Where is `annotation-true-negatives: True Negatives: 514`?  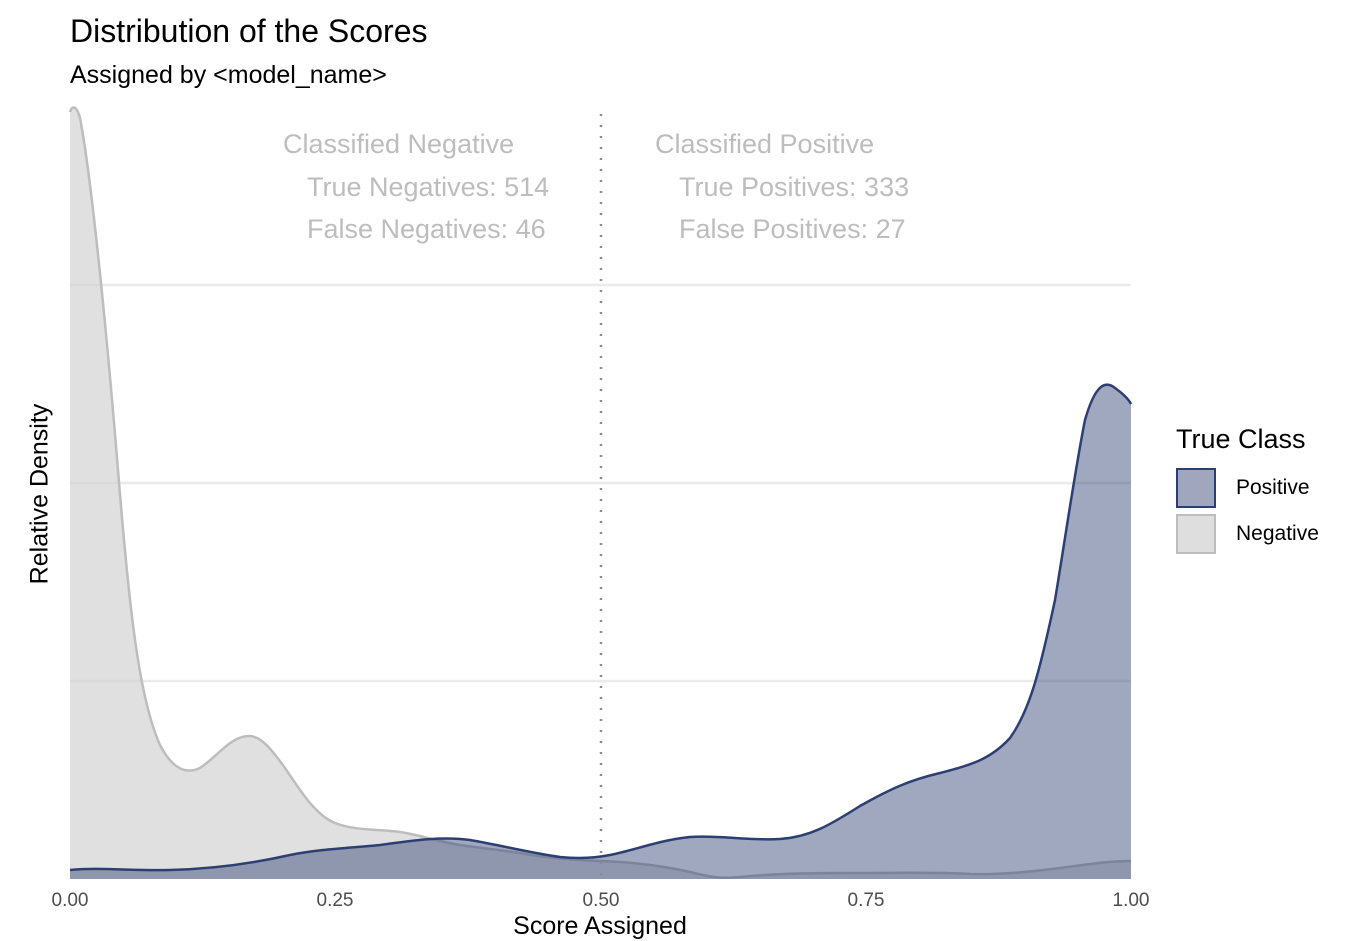
annotation-true-negatives: True Negatives: 514 is located at coordinates (428, 187).